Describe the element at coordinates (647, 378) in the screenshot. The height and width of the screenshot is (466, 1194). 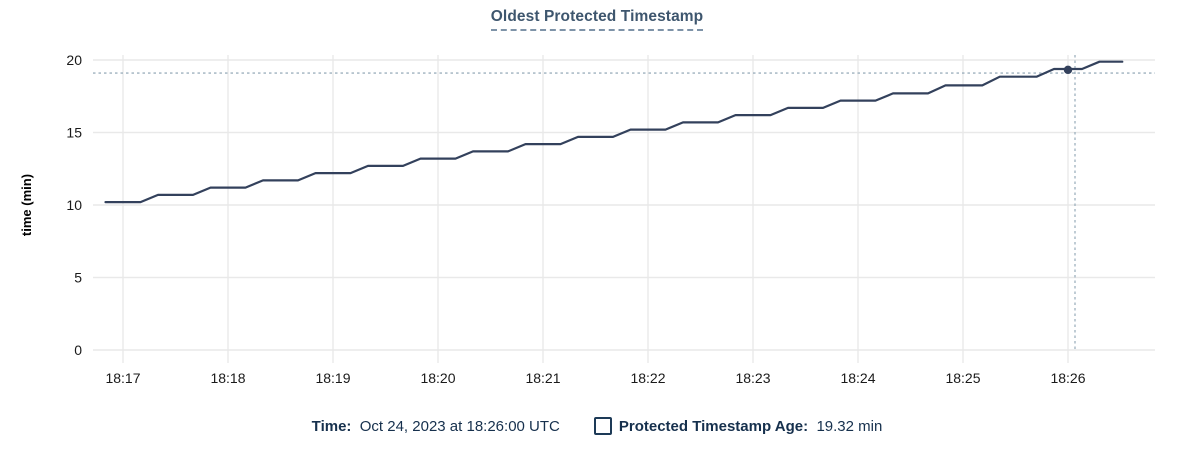
I see `x-tick-label: 18:22` at that location.